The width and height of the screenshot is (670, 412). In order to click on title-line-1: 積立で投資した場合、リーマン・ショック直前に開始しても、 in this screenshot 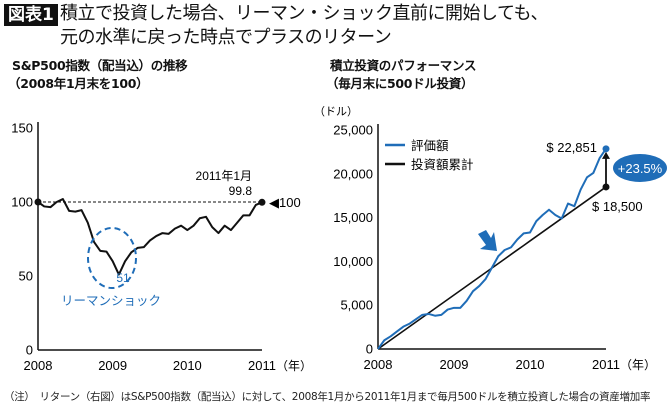, I will do `click(304, 13)`.